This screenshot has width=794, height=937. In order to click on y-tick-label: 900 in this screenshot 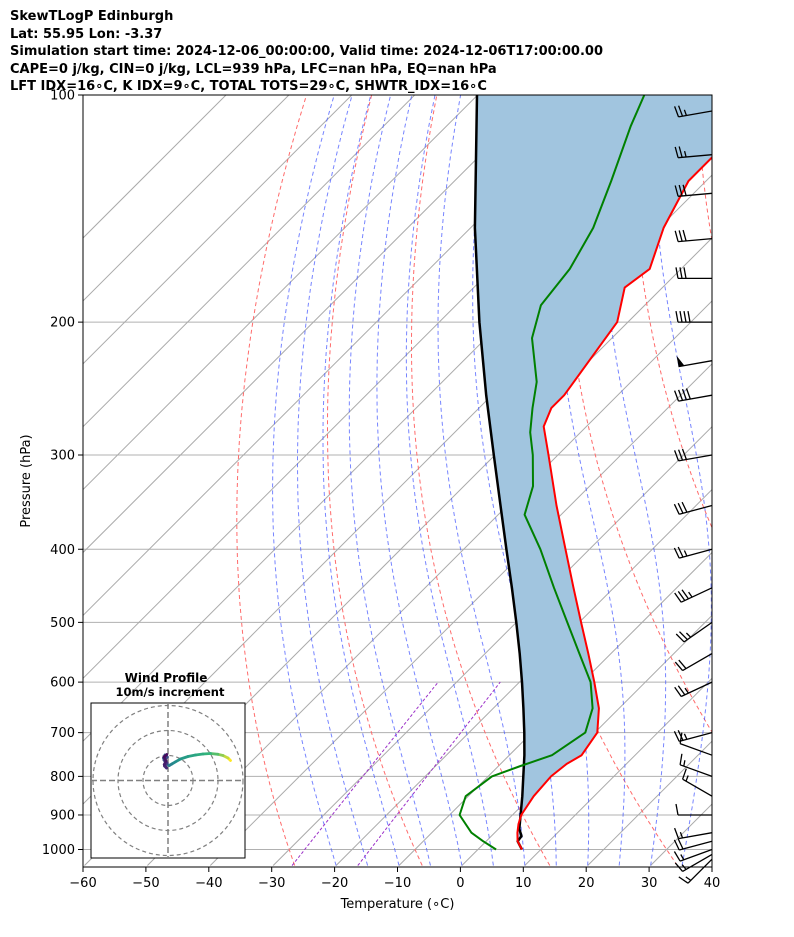, I will do `click(62, 815)`.